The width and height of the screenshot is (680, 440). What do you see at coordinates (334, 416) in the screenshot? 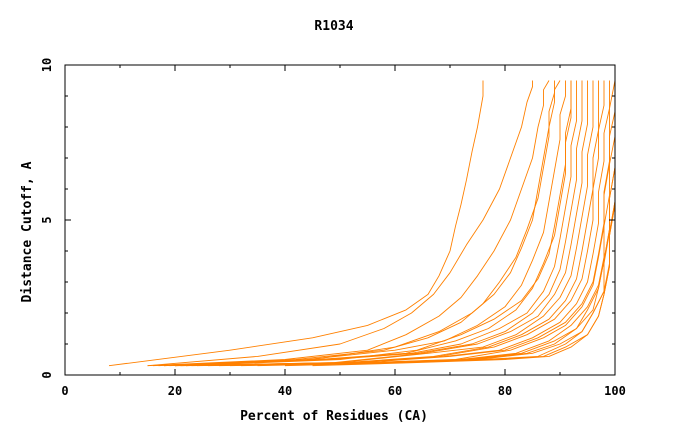
I see `x-axis-label: Percent of Residues (CA)` at bounding box center [334, 416].